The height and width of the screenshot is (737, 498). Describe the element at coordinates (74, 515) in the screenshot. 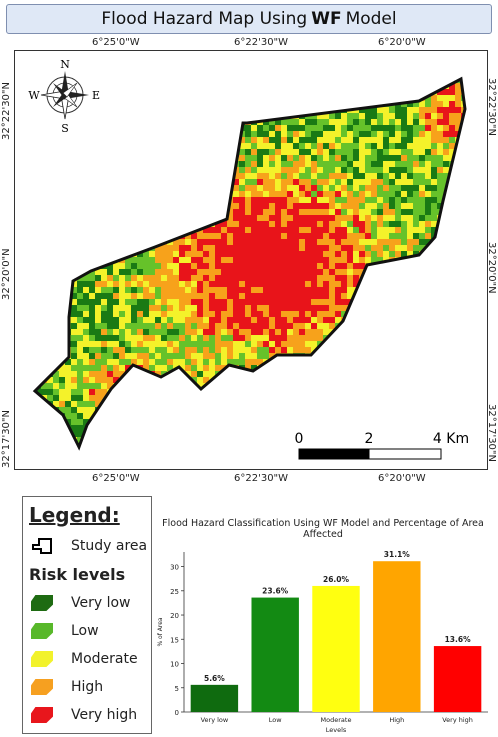

I see `legend-title: Legend:` at that location.